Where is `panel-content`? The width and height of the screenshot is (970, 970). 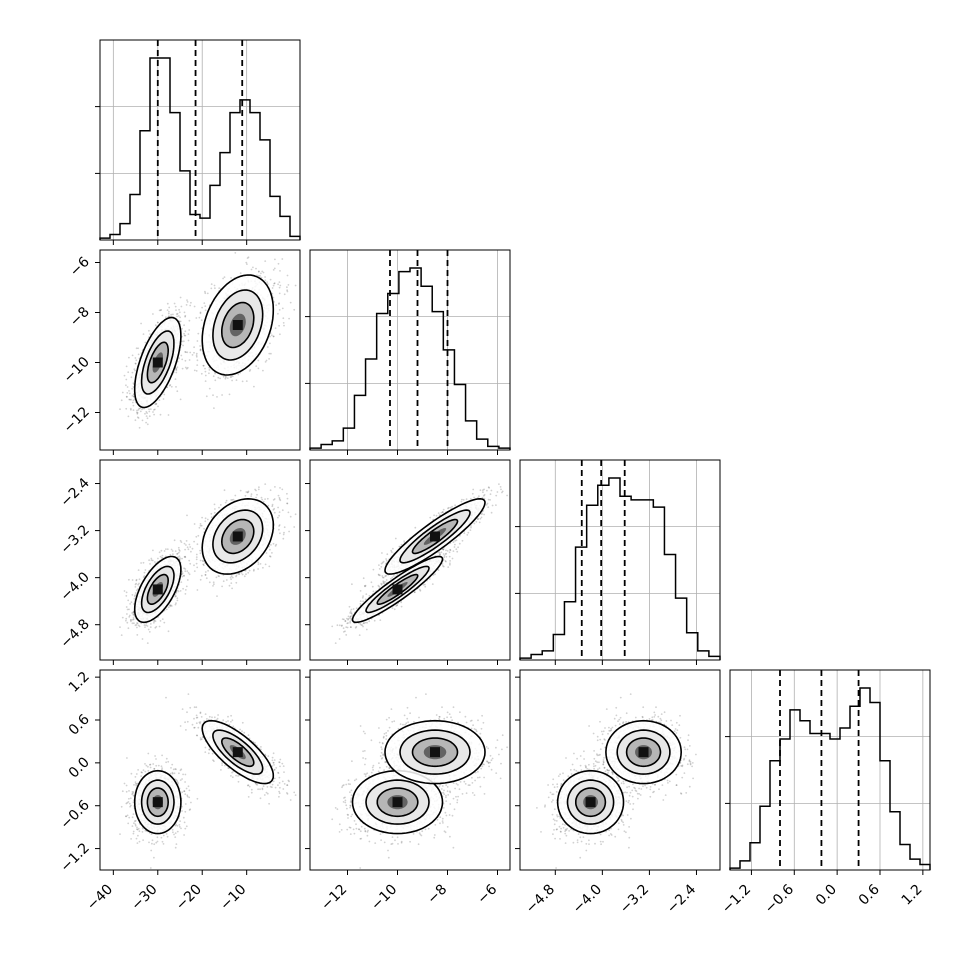
panel-content is located at coordinates (207, 563).